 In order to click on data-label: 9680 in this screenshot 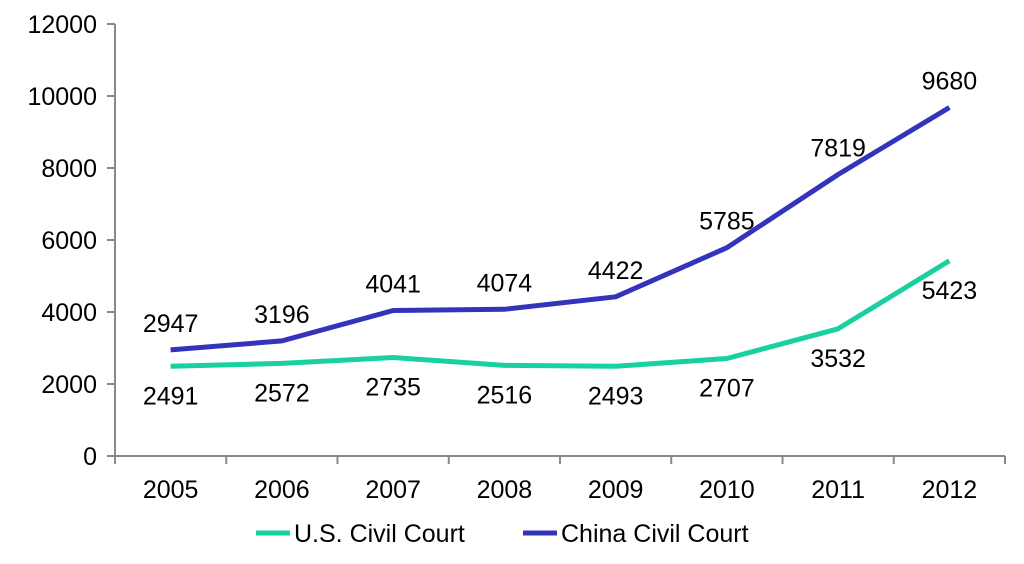, I will do `click(950, 82)`.